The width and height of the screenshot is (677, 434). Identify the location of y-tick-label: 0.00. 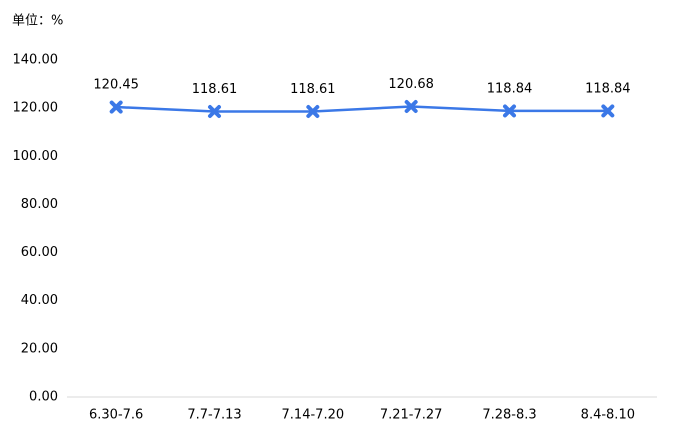
(43, 397).